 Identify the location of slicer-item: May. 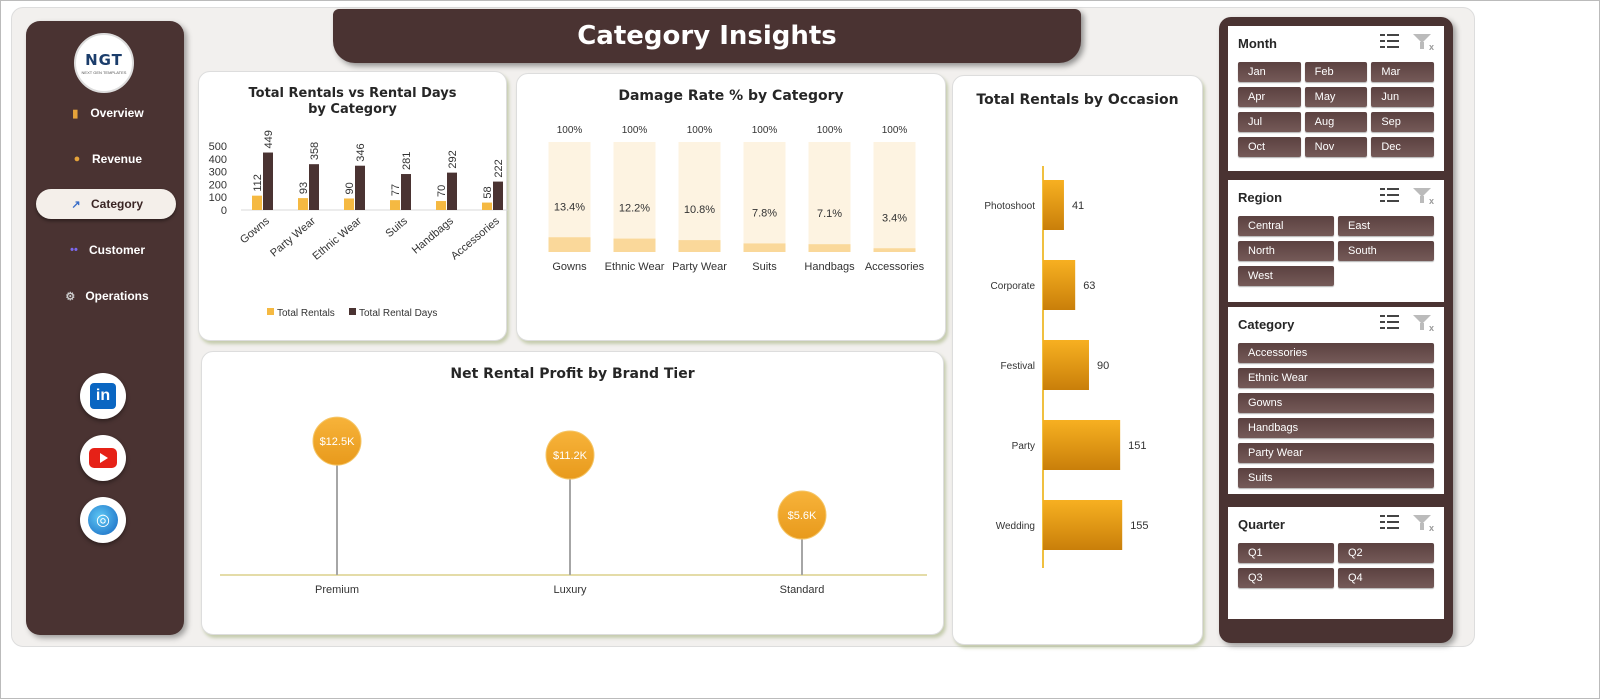
(1336, 97).